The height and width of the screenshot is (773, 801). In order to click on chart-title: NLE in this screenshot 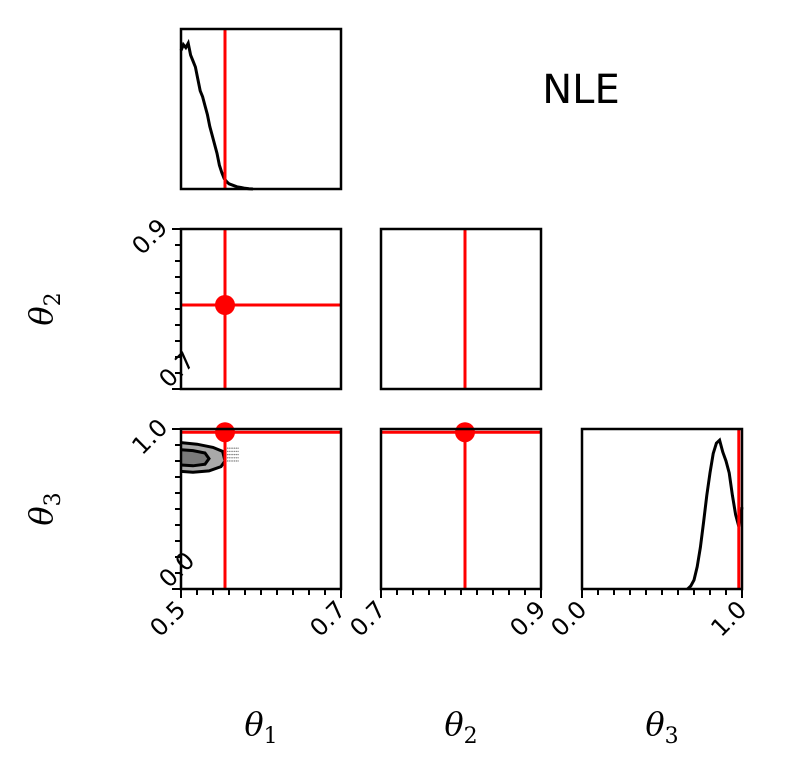, I will do `click(580, 90)`.